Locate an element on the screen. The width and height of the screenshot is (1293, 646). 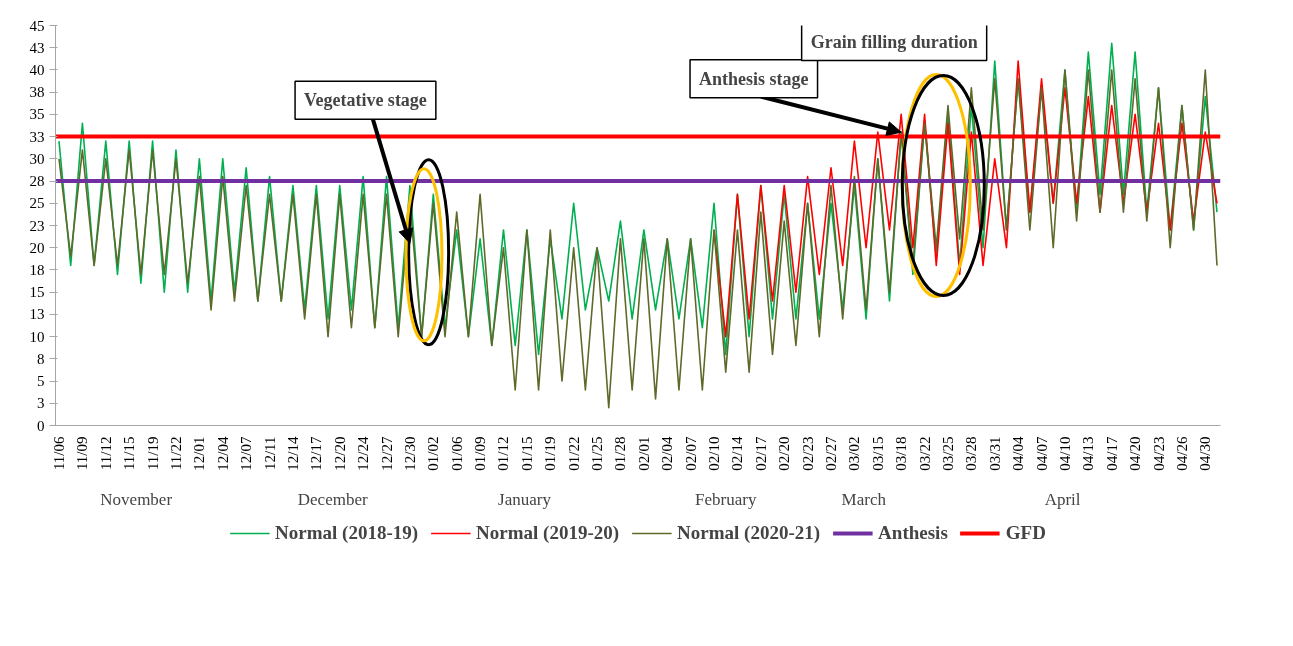
x-tick-label: 03/31 is located at coordinates (994, 453).